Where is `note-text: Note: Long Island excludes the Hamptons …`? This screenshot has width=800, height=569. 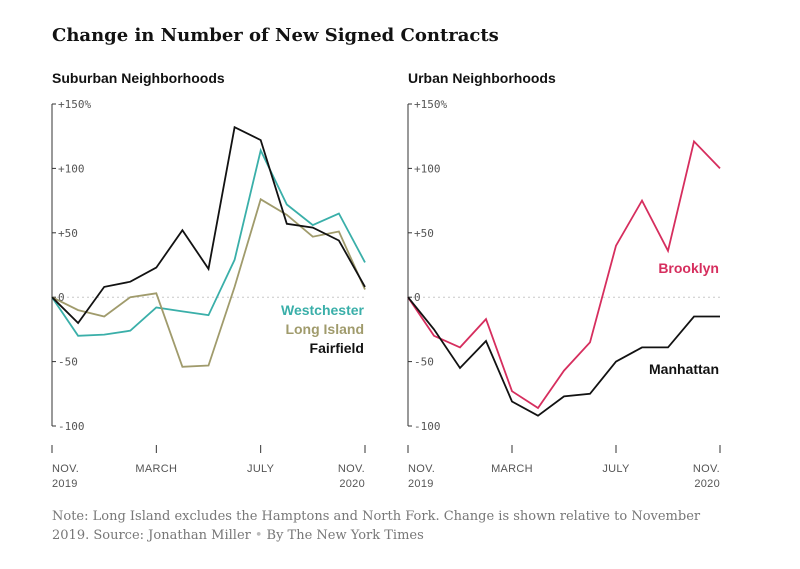 note-text: Note: Long Island excludes the Hamptons … is located at coordinates (376, 526).